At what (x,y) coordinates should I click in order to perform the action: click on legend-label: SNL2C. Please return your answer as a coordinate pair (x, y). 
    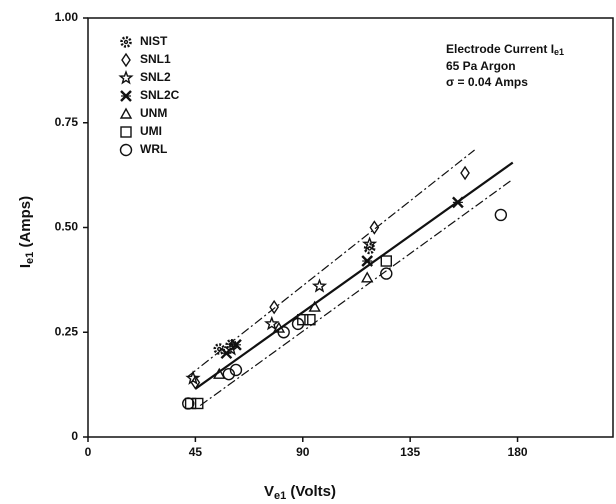
    Looking at the image, I should click on (160, 95).